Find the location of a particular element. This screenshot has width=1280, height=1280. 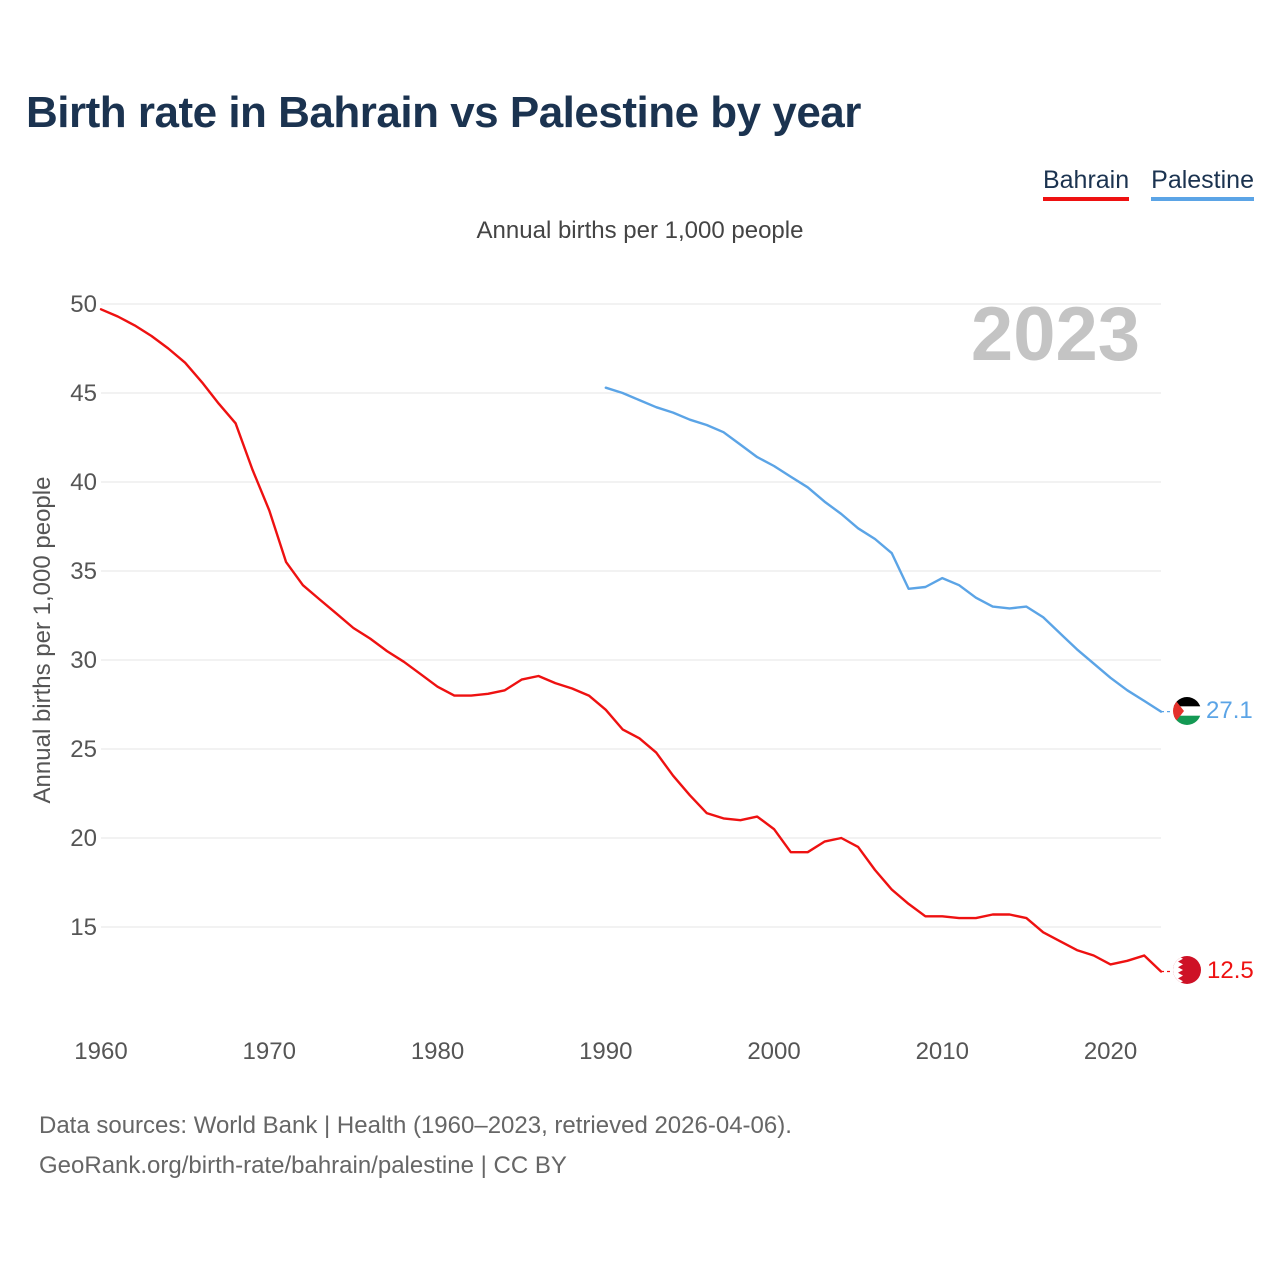

legend-item-palestine: Palestine is located at coordinates (1202, 183).